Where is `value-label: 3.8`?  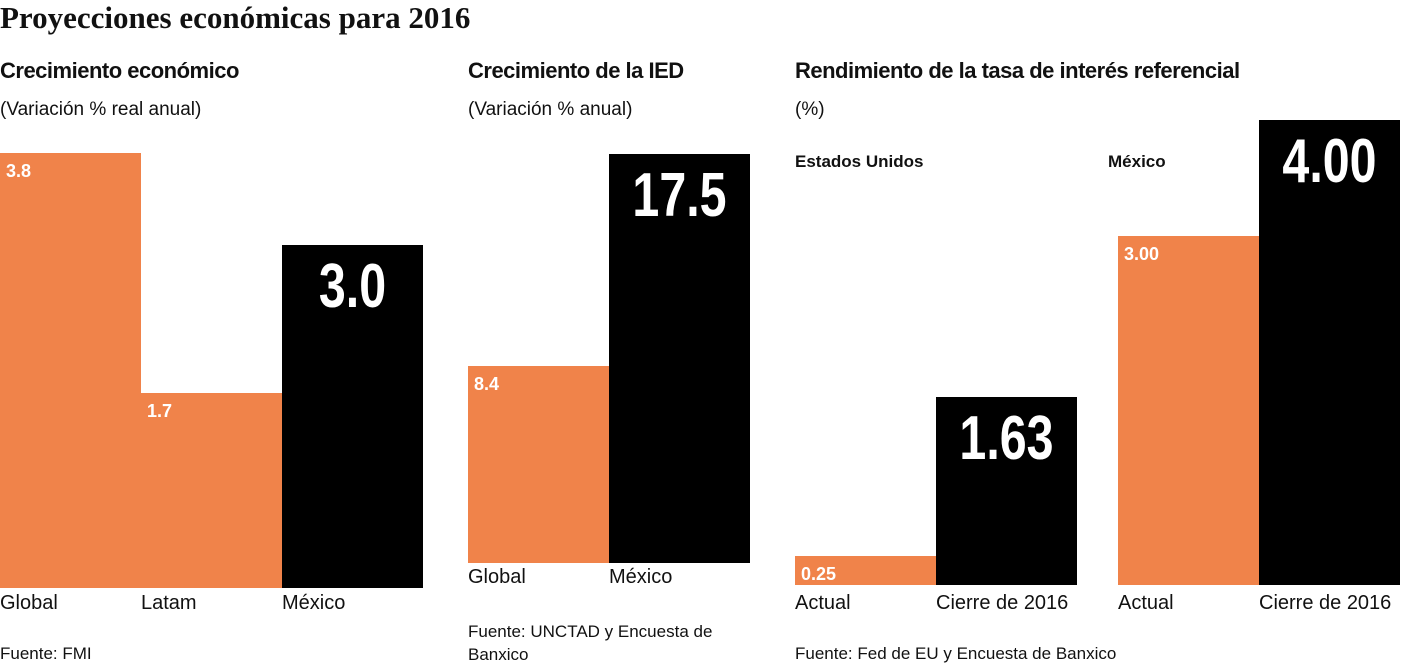 value-label: 3.8 is located at coordinates (19, 170).